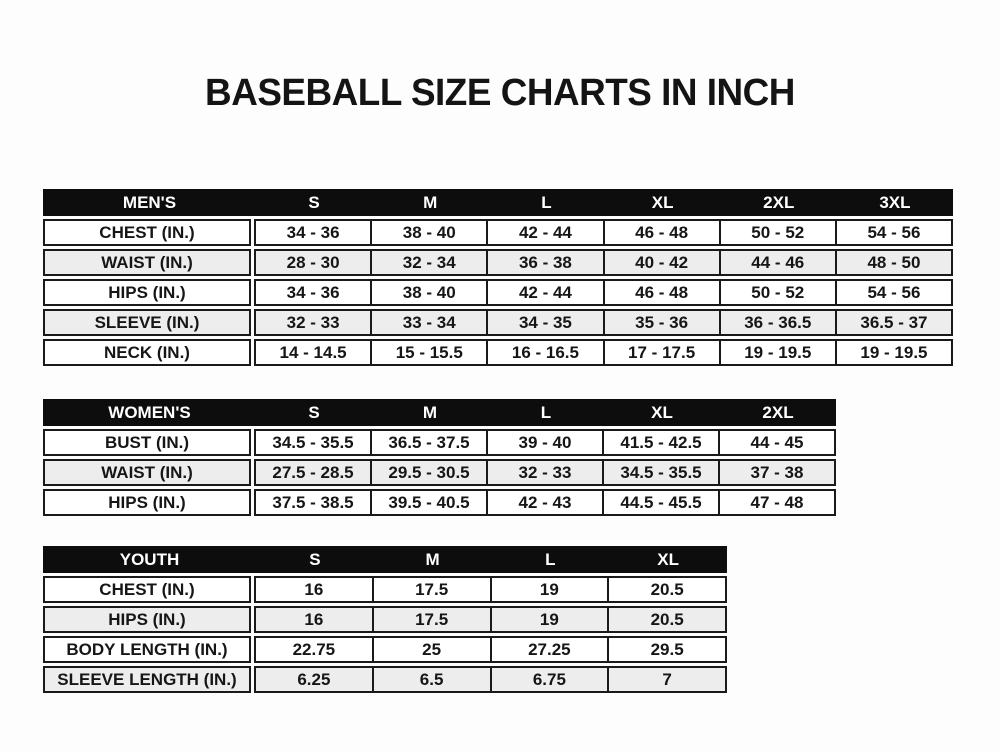 The width and height of the screenshot is (1000, 752). I want to click on cell-value: 34 - 36, so click(313, 232).